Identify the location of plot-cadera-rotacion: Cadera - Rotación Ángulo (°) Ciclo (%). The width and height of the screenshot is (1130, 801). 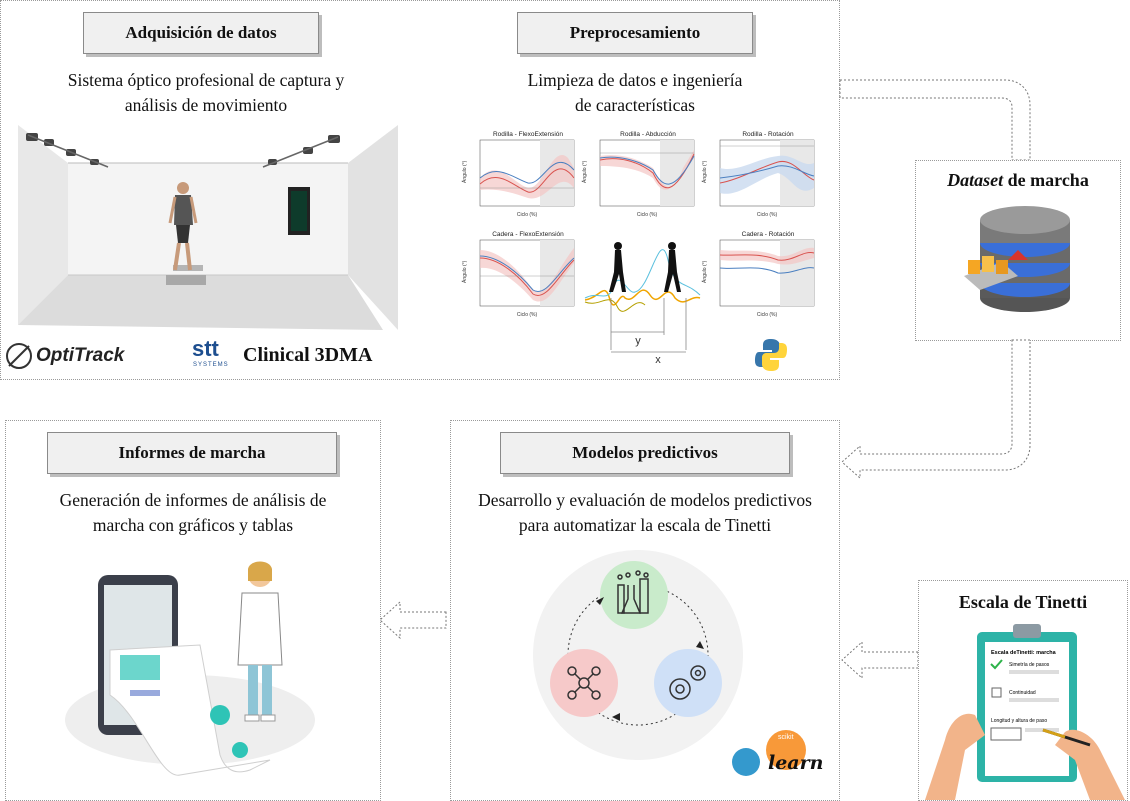
(758, 274).